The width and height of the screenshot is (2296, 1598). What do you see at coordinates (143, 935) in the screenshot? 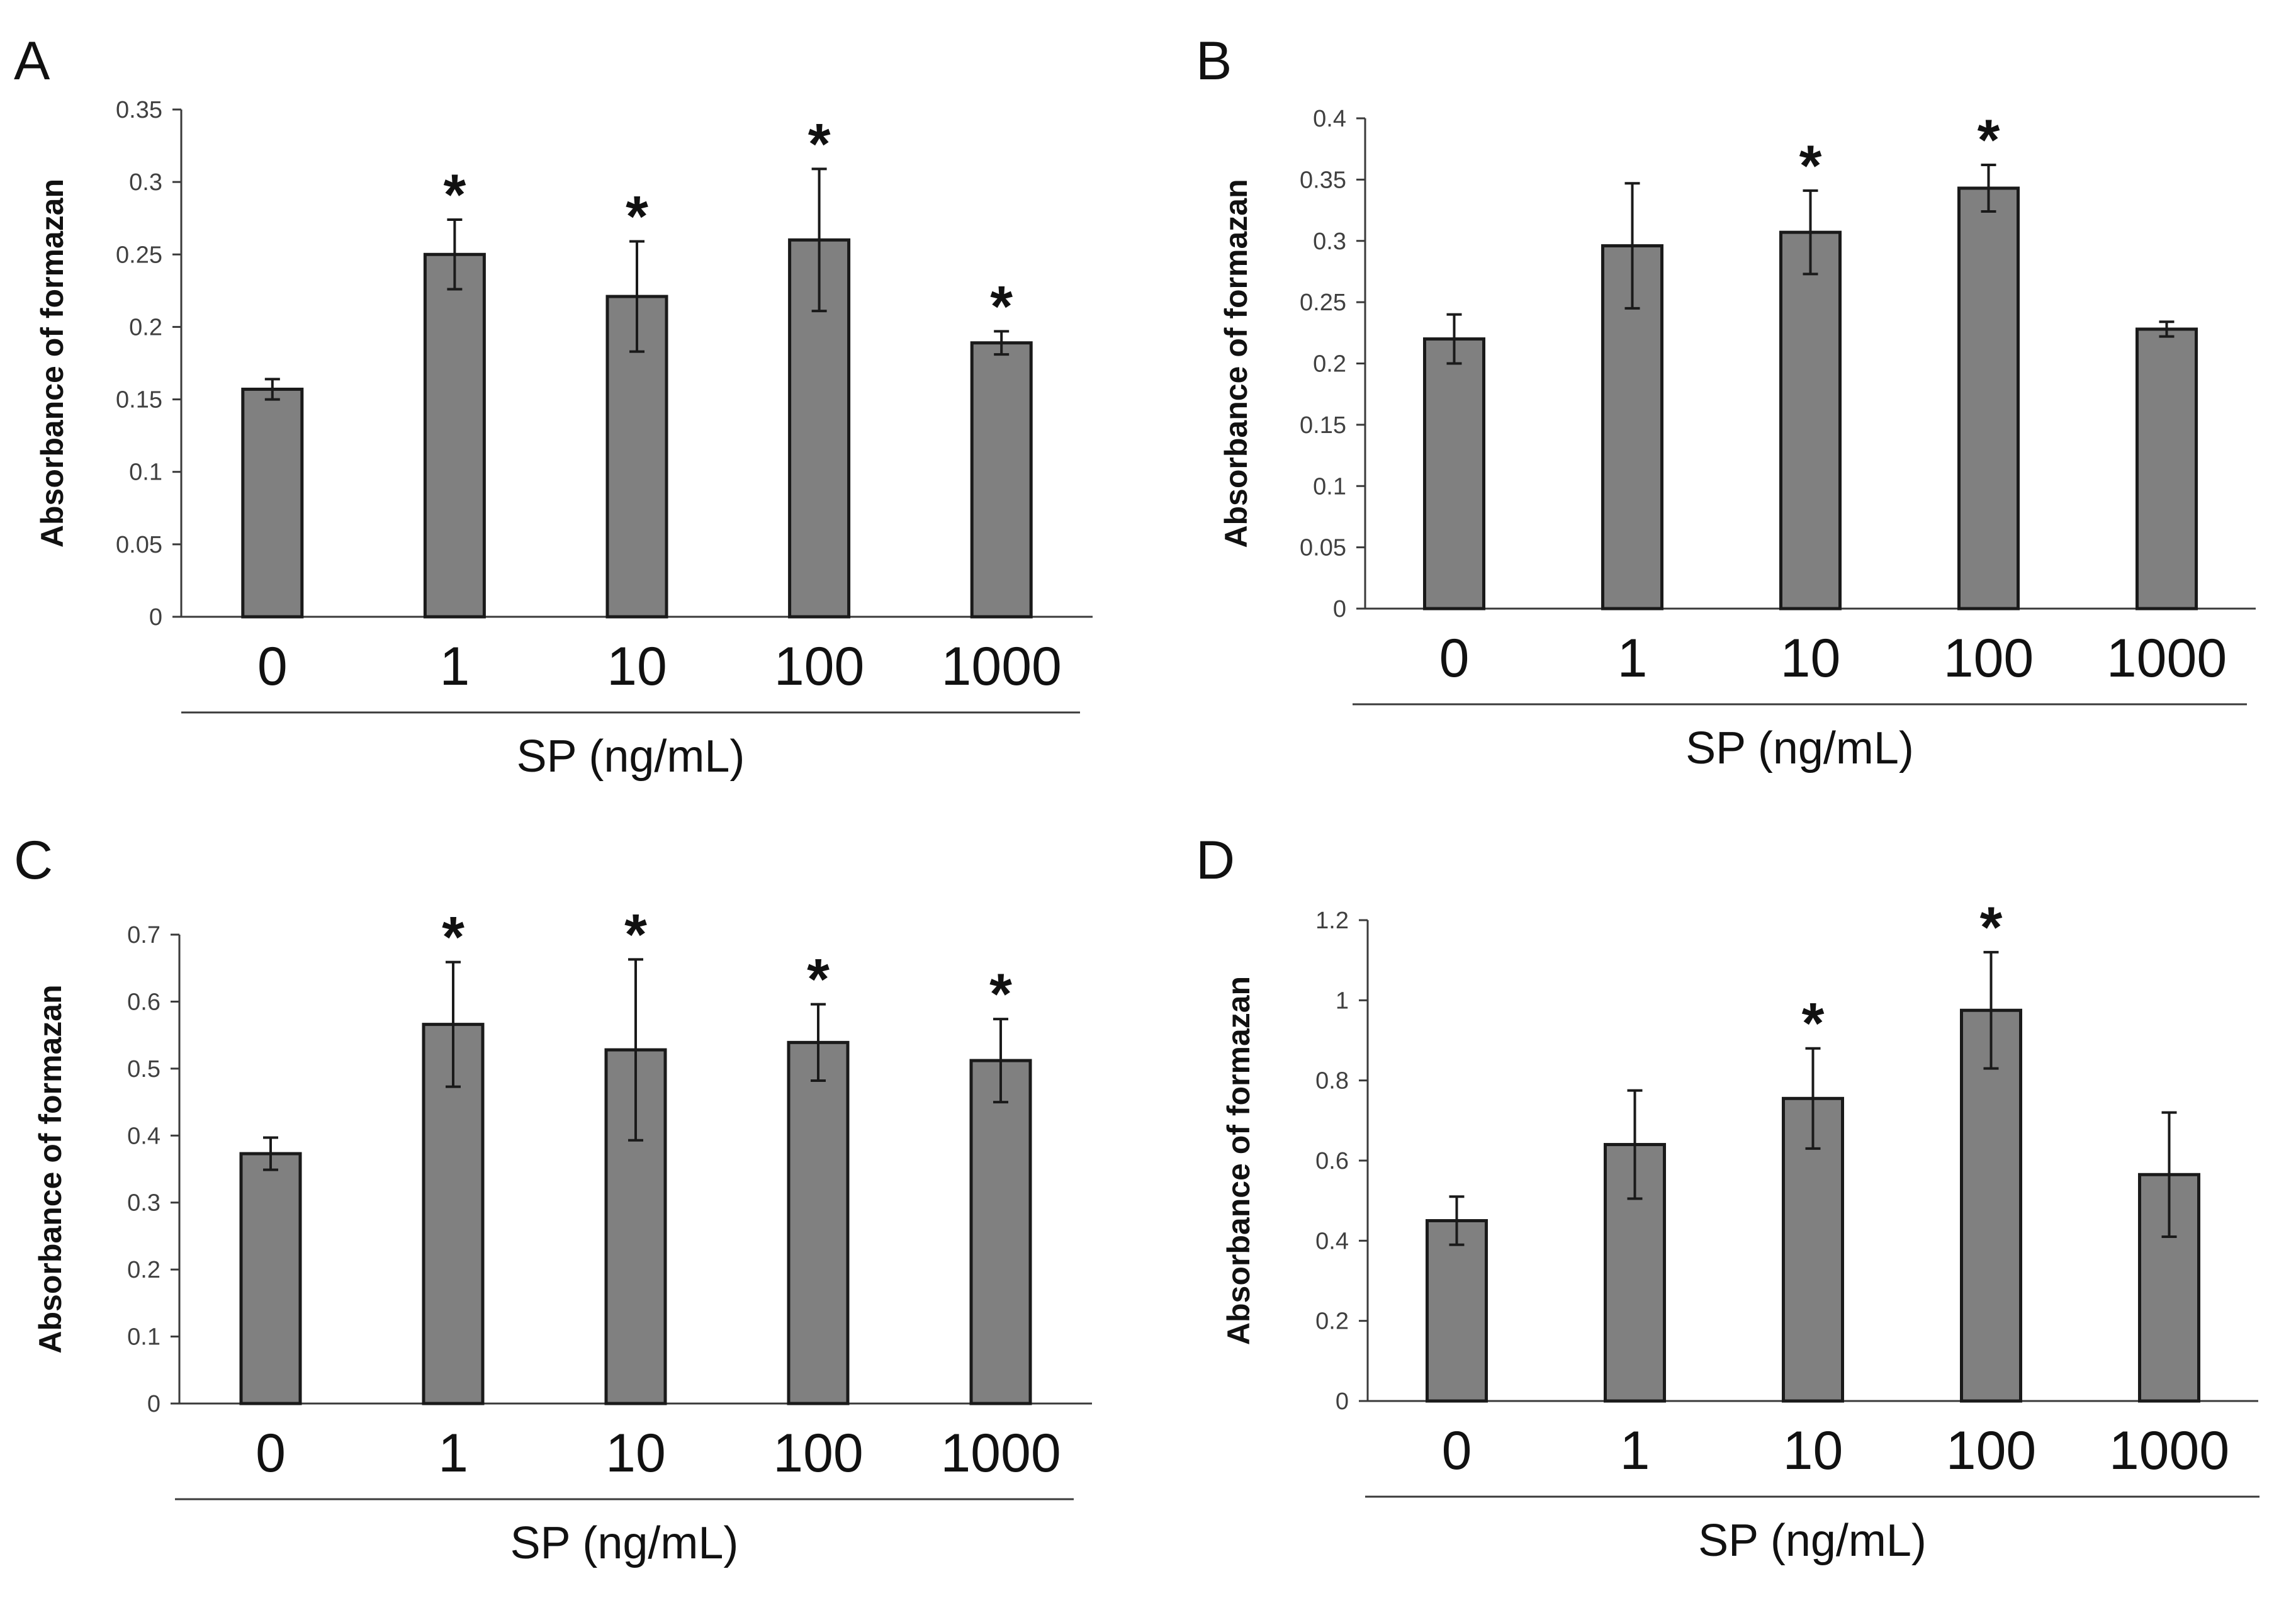
I see `y-tick-label: 0.7` at bounding box center [143, 935].